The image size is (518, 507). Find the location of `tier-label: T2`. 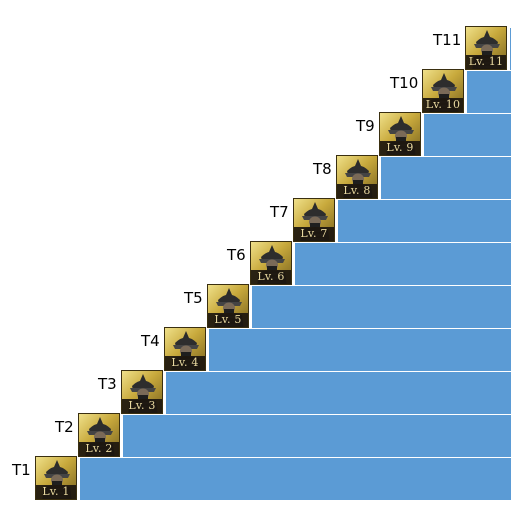

tier-label: T2 is located at coordinates (64, 427).